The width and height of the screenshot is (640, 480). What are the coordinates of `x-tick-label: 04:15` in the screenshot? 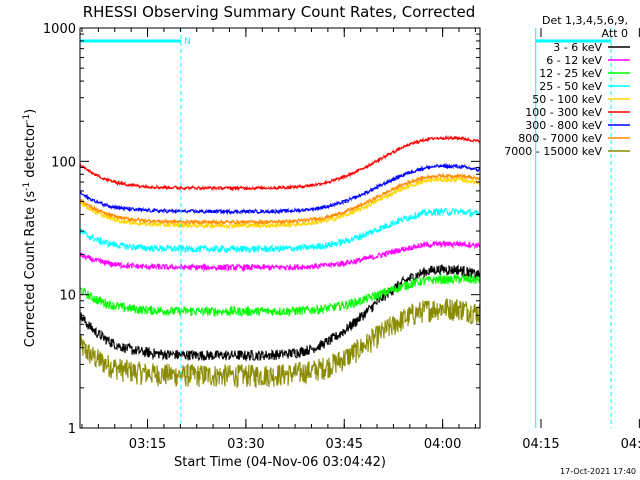 It's located at (540, 444).